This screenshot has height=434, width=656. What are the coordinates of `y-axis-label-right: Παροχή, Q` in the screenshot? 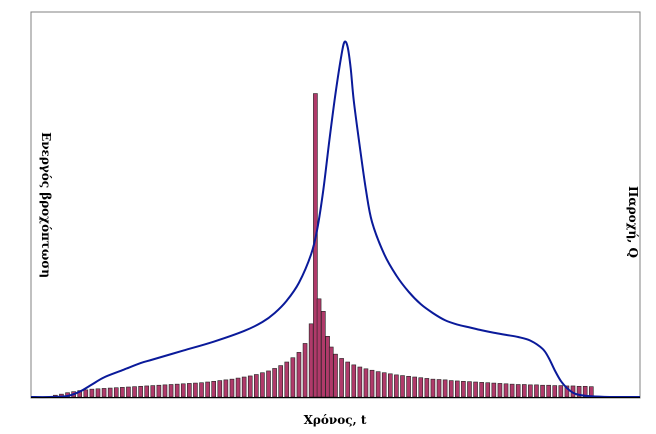 It's located at (633, 222).